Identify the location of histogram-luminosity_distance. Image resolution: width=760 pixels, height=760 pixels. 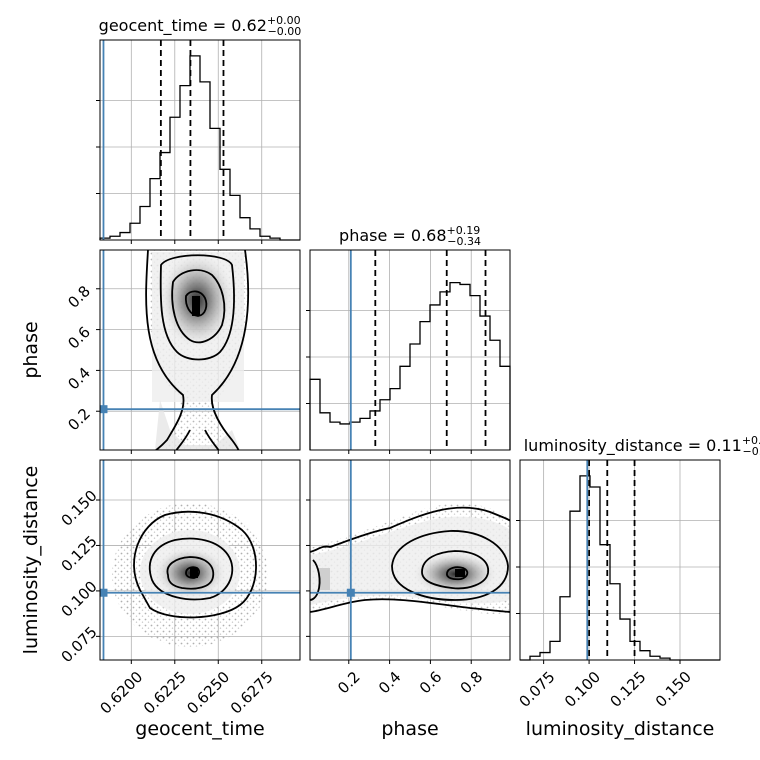
(620, 568).